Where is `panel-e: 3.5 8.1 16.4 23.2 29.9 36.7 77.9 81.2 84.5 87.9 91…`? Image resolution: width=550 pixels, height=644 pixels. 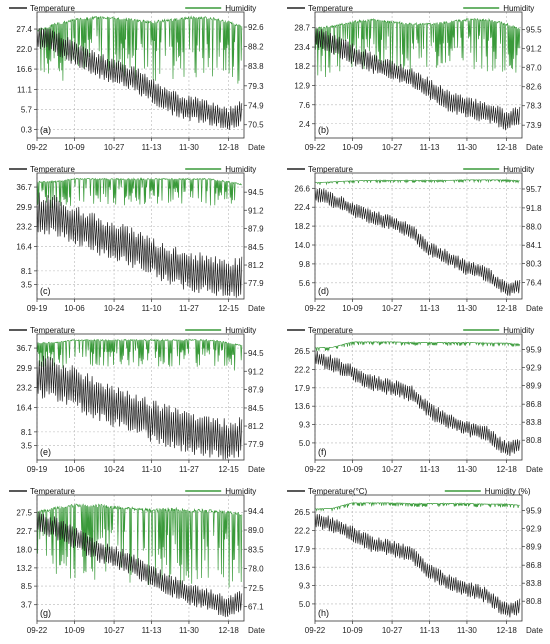 panel-e: 3.5 8.1 16.4 23.2 29.9 36.7 77.9 81.2 84.5 87.9 91… is located at coordinates (137, 400).